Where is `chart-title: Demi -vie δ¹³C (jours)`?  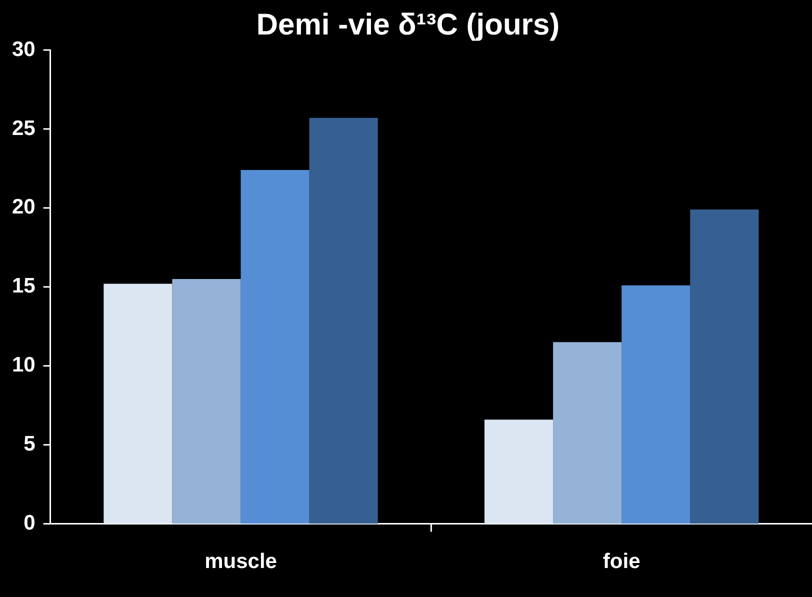
chart-title: Demi -vie δ¹³C (jours) is located at coordinates (408, 25).